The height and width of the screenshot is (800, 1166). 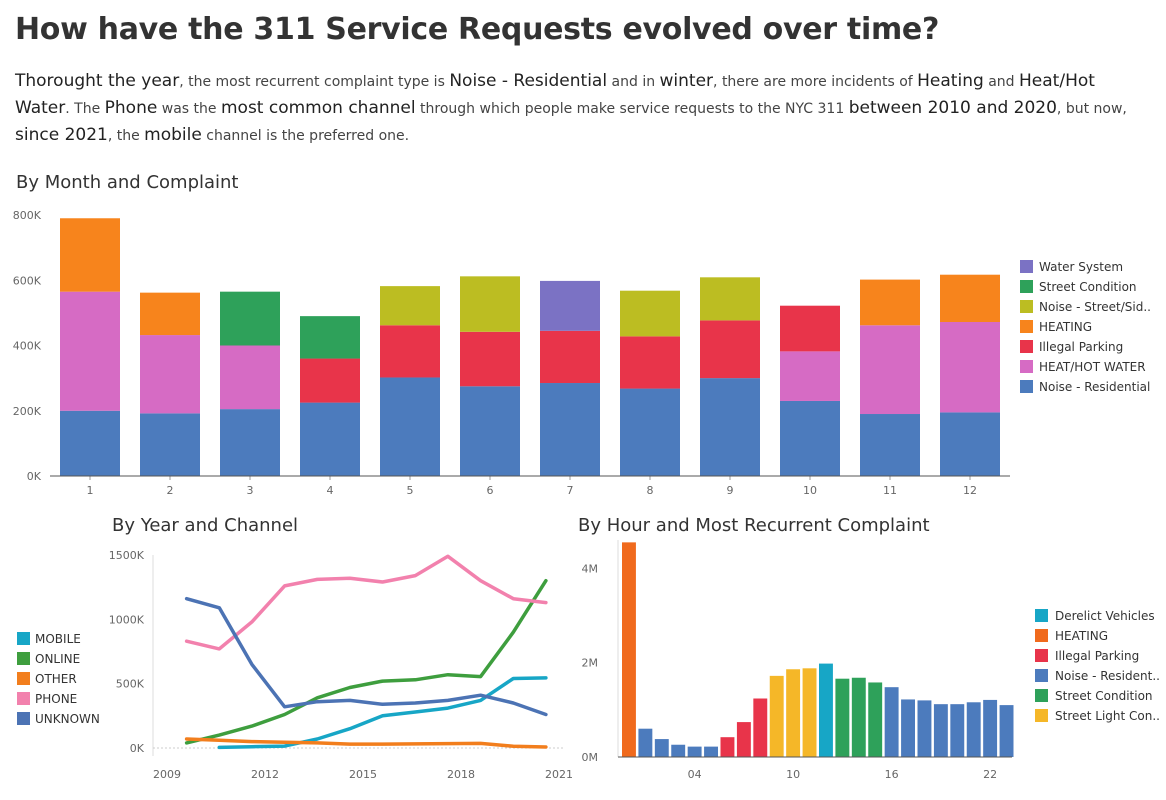 I want to click on summary-highlight: Thorought the year, so click(x=97, y=81).